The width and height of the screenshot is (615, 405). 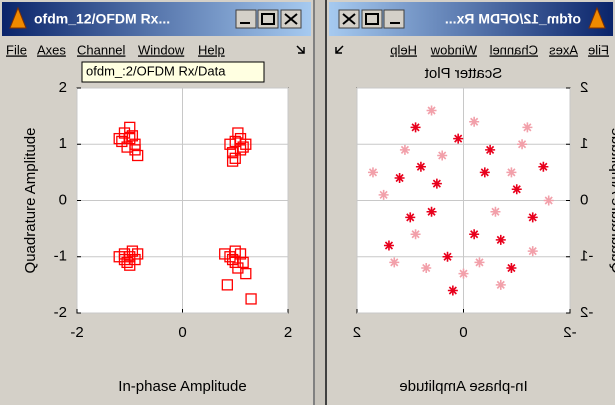 What do you see at coordinates (156, 70) in the screenshot?
I see `tooltip: ofdm_:2/OFDM Rx/Data` at bounding box center [156, 70].